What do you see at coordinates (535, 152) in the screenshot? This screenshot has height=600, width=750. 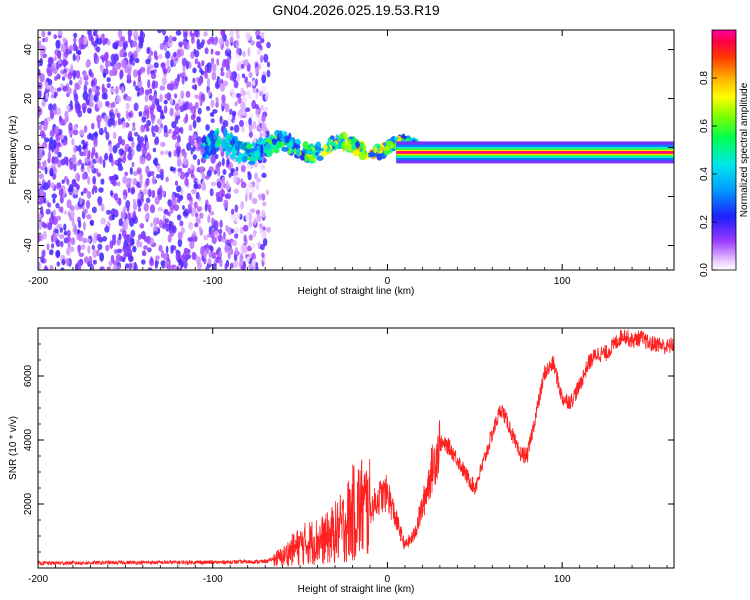 I see `carrier-band` at bounding box center [535, 152].